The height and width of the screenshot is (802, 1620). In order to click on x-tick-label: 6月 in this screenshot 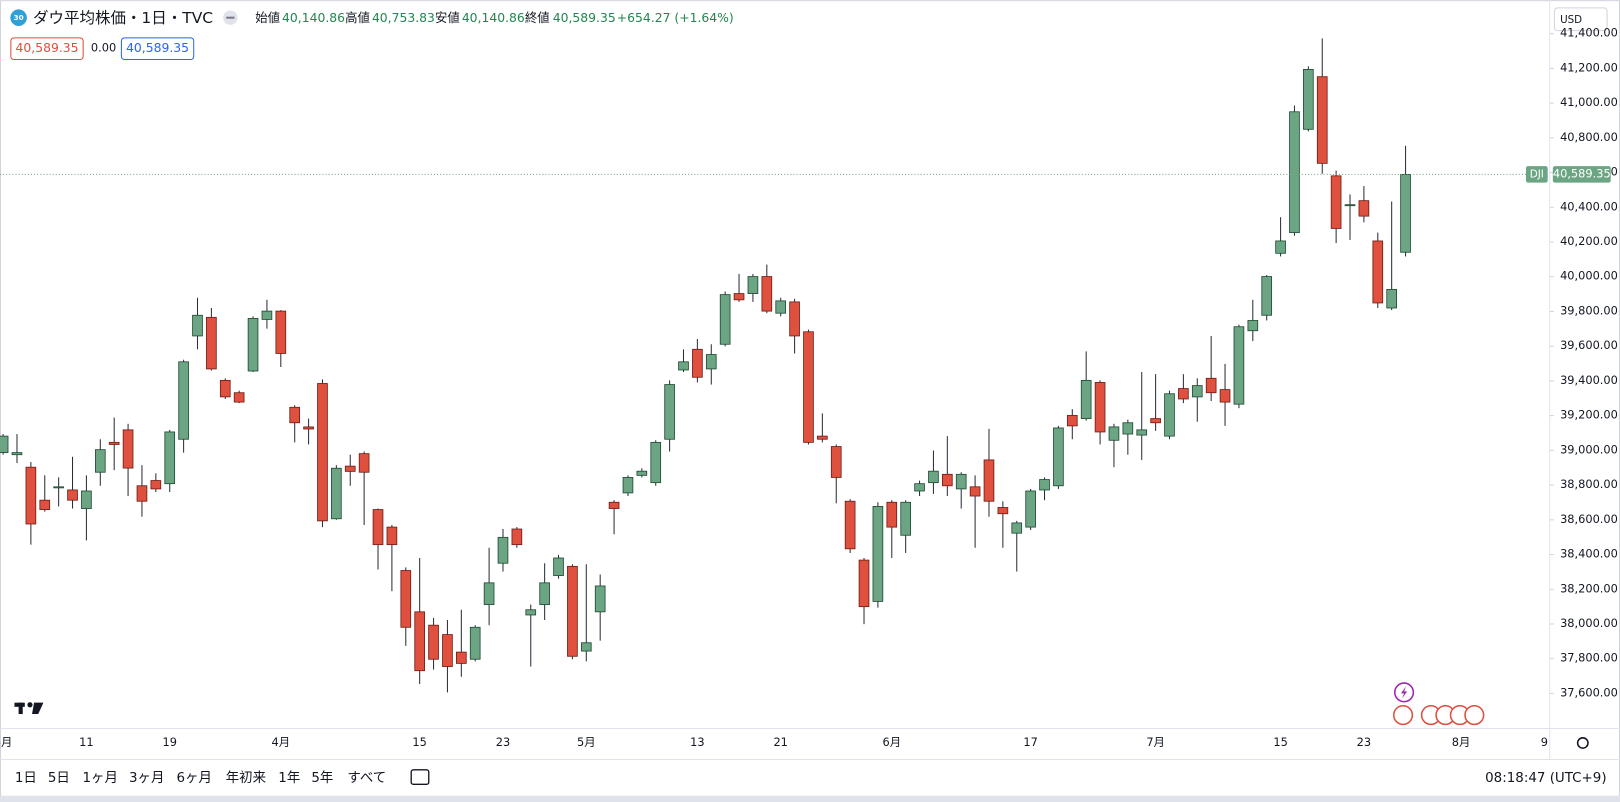, I will do `click(891, 742)`.